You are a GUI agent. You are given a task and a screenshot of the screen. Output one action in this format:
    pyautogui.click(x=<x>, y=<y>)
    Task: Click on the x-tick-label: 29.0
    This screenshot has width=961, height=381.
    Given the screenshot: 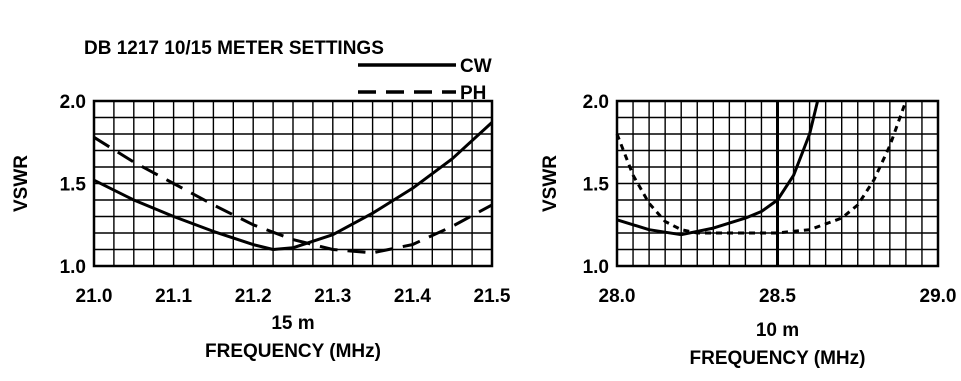 What is the action you would take?
    pyautogui.click(x=938, y=296)
    